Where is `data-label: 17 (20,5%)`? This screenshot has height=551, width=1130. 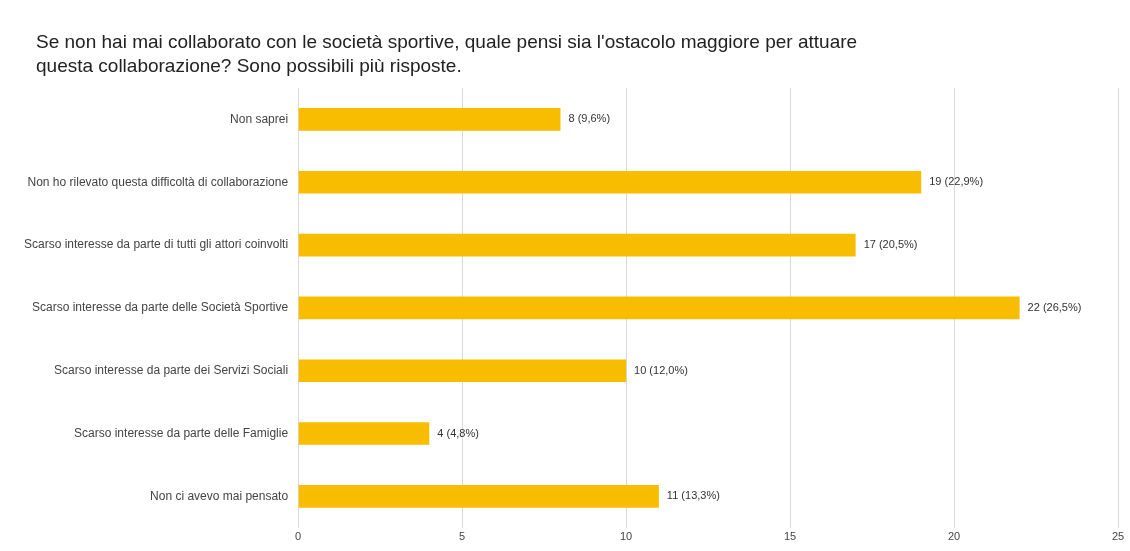 data-label: 17 (20,5%) is located at coordinates (890, 244).